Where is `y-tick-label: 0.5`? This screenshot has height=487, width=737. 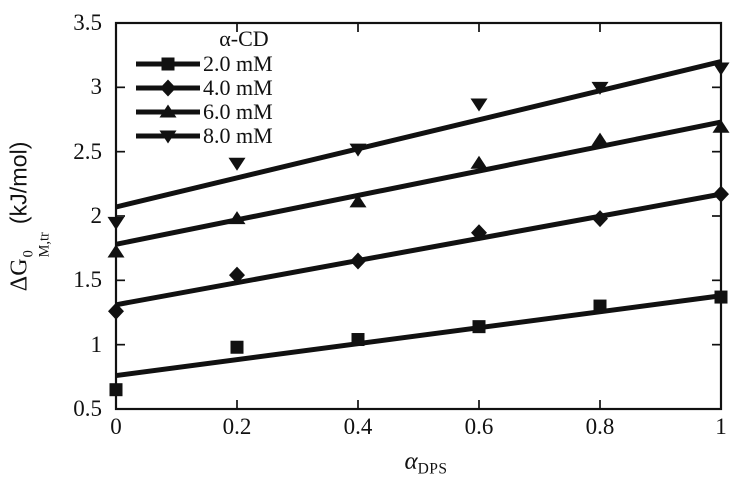
y-tick-label: 0.5 is located at coordinates (87, 408).